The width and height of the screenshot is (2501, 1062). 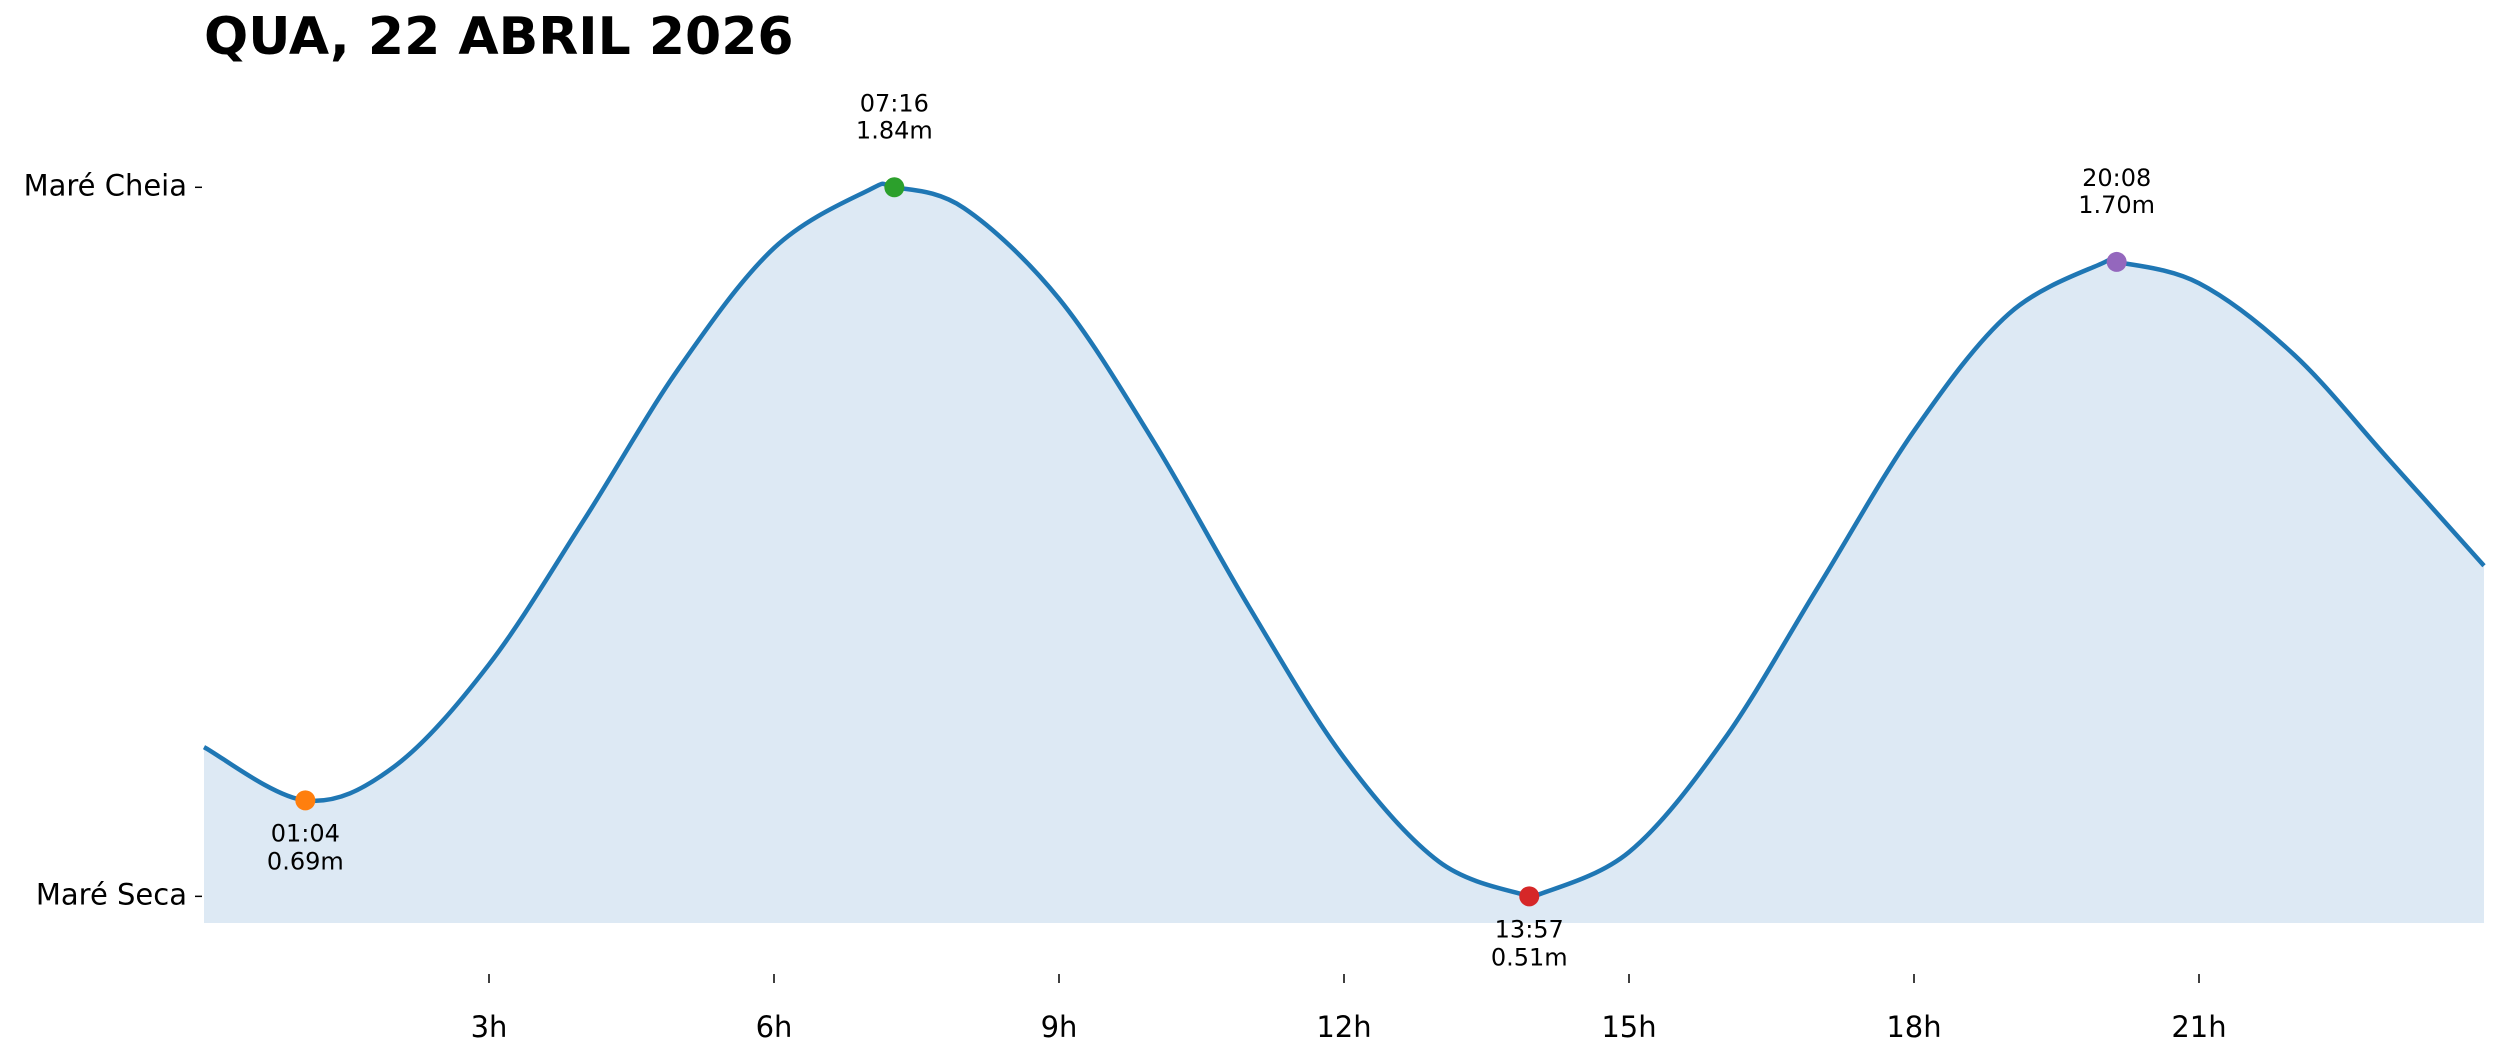 What do you see at coordinates (305, 861) in the screenshot?
I see `extreme-value: 0.69m` at bounding box center [305, 861].